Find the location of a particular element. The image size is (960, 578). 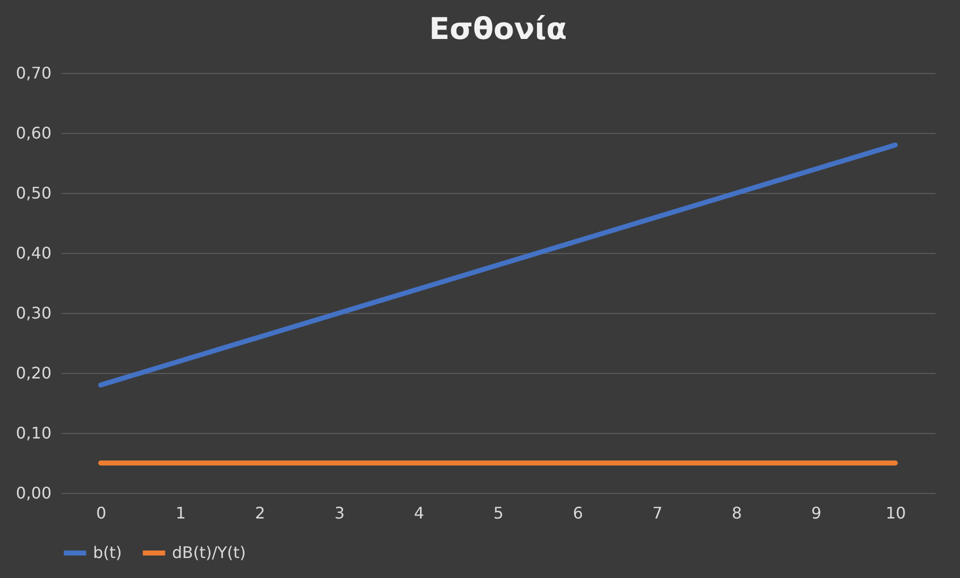

y-tick-label: 0,30 is located at coordinates (34, 313).